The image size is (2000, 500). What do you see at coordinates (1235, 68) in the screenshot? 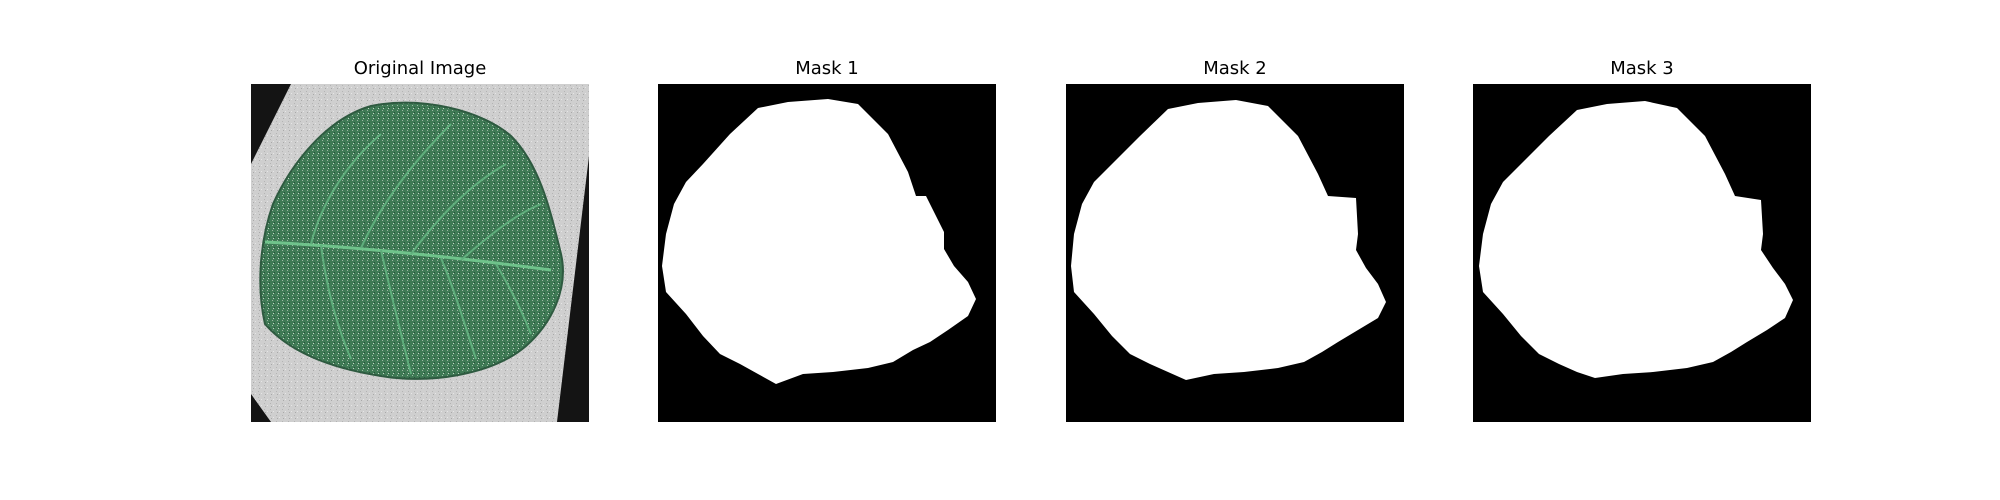
I see `panel-title: Mask 2` at bounding box center [1235, 68].